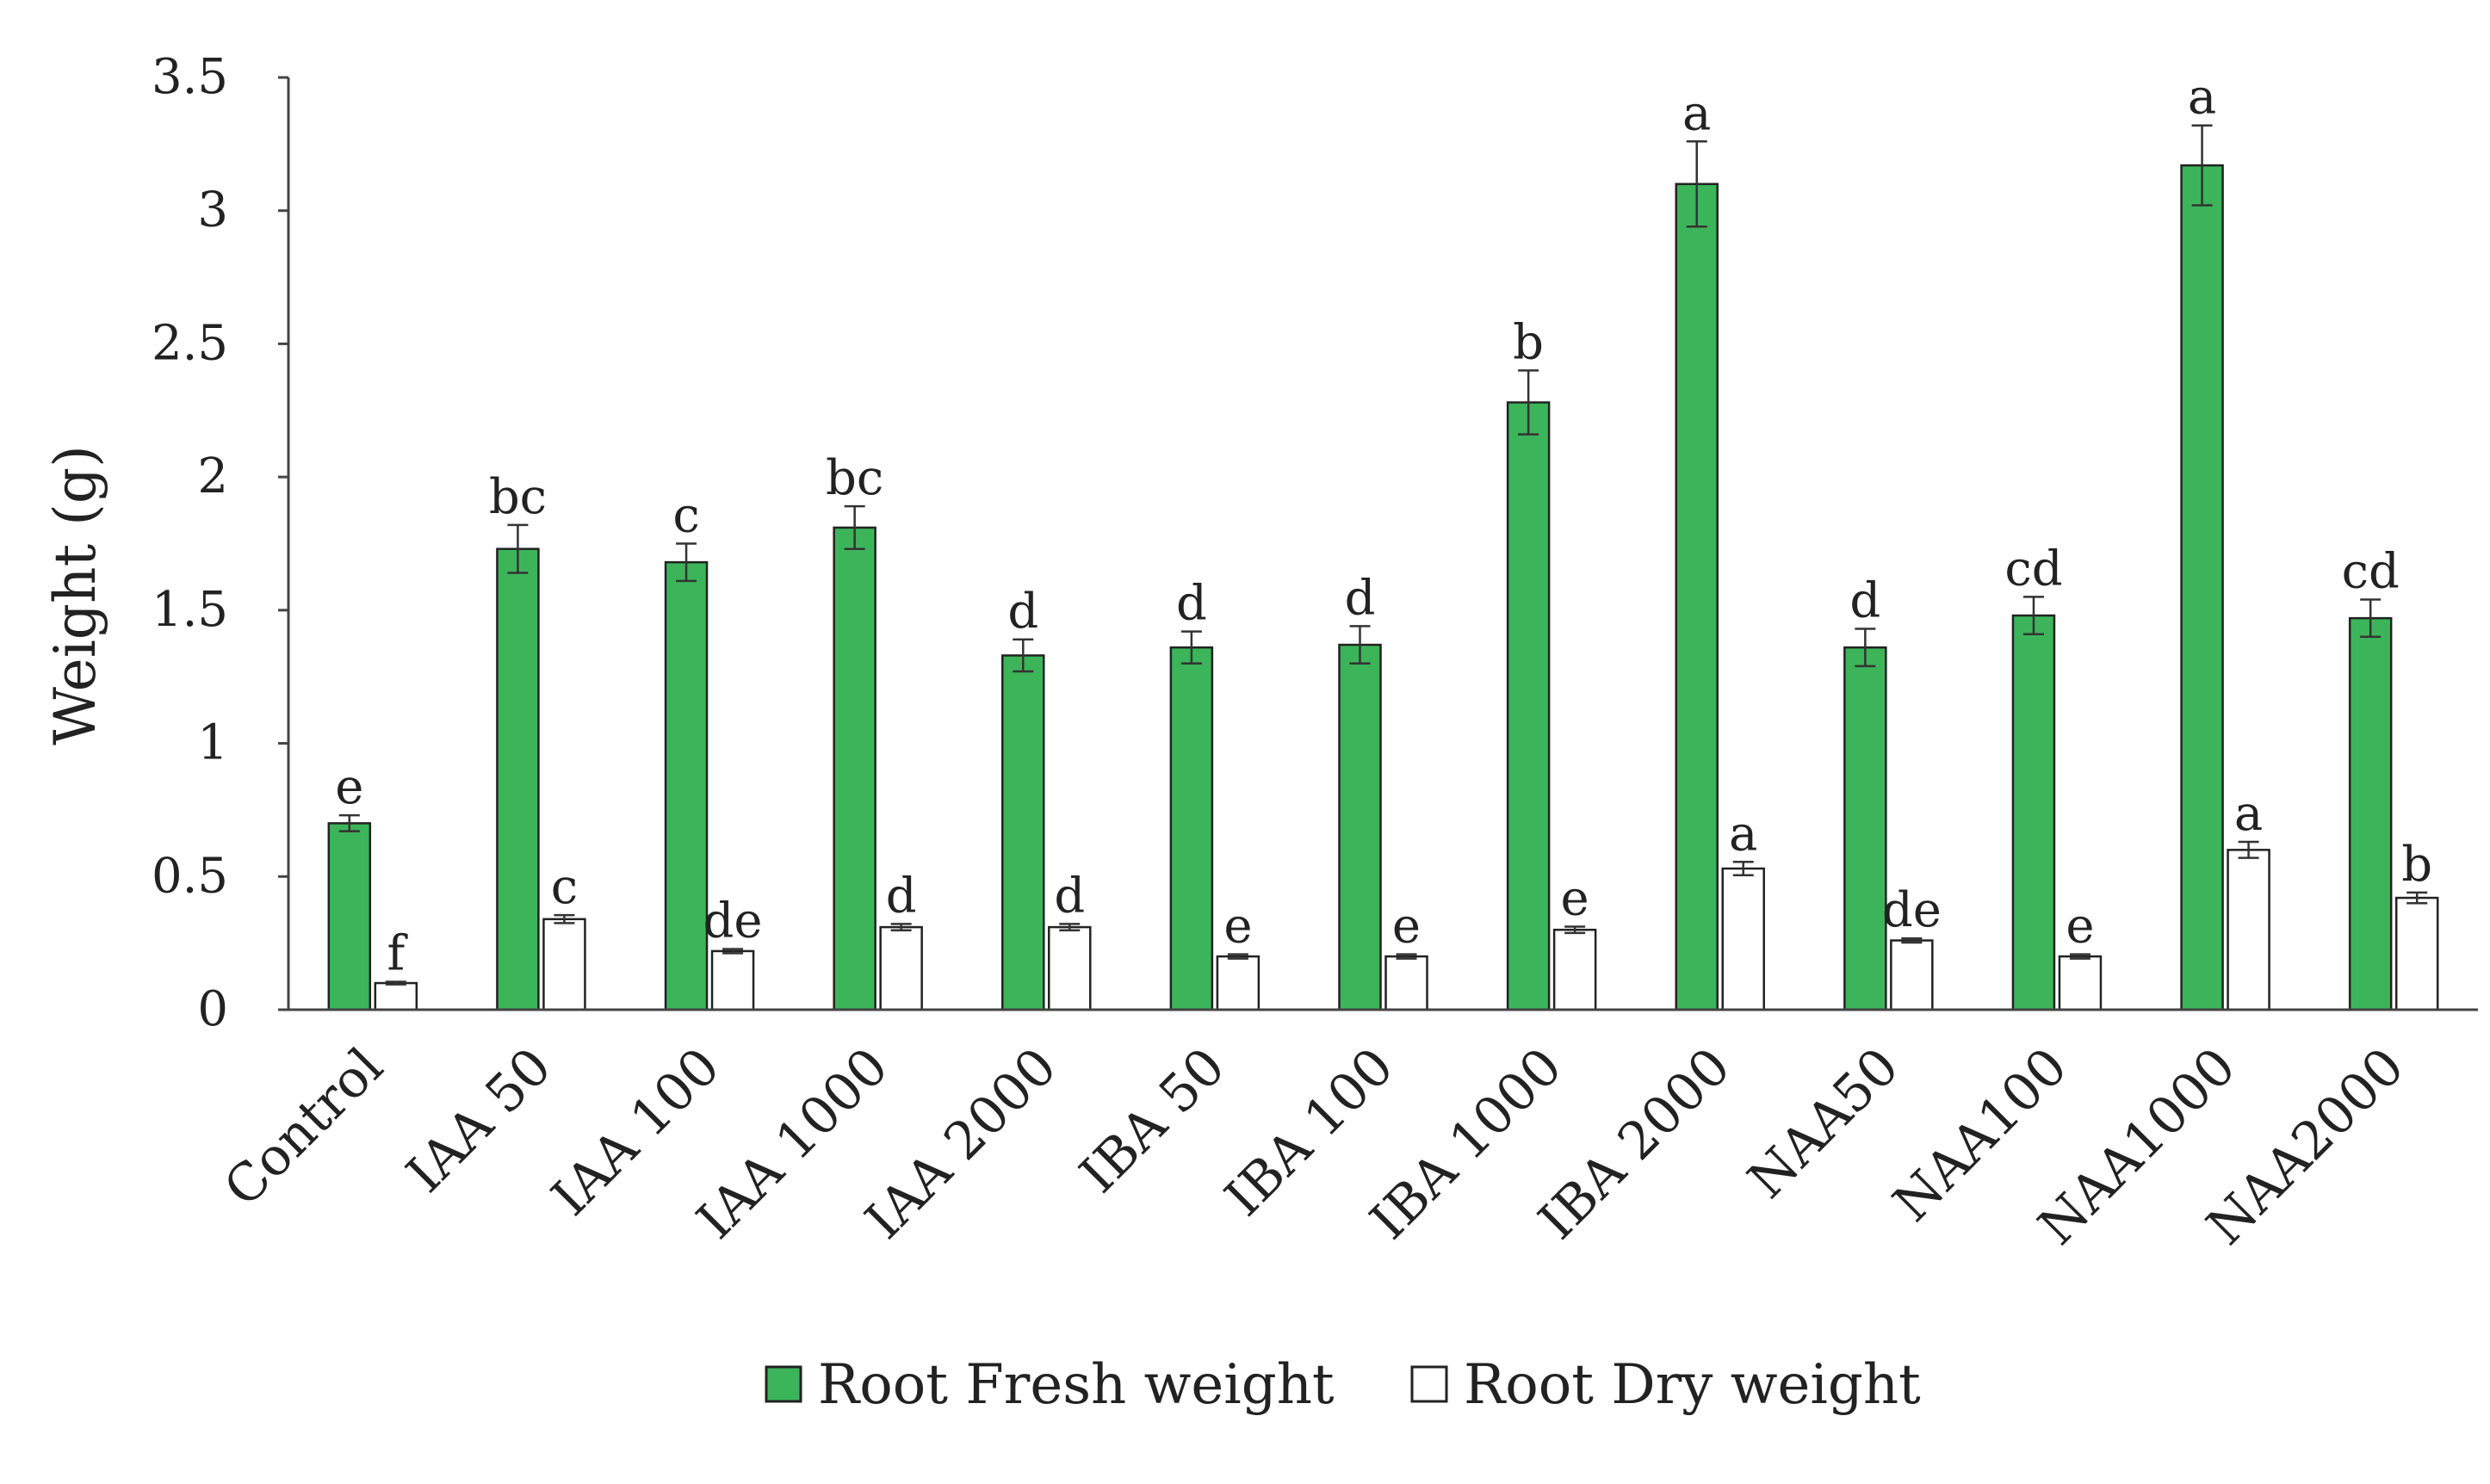 This screenshot has width=2490, height=1484. I want to click on y-tick-label: 2, so click(213, 476).